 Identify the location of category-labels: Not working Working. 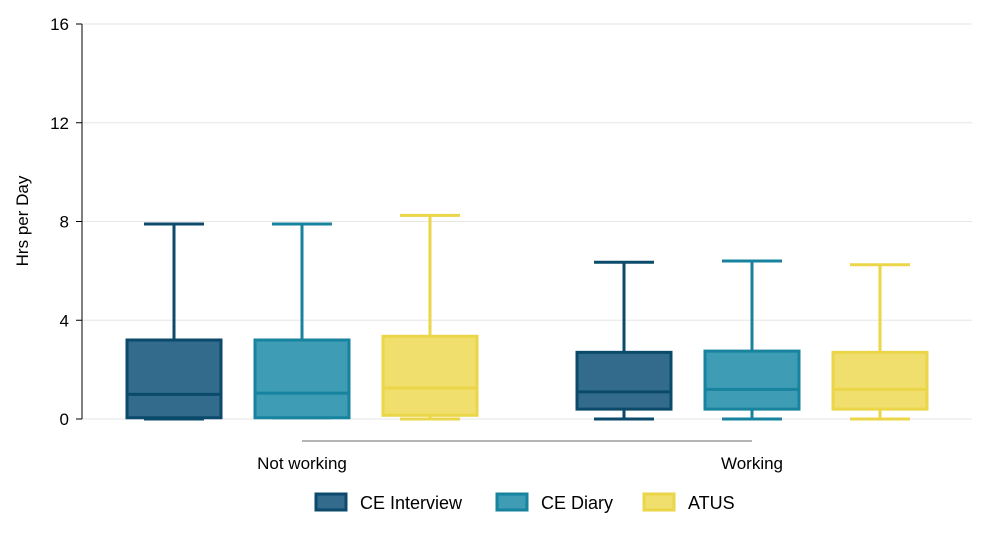
(520, 463).